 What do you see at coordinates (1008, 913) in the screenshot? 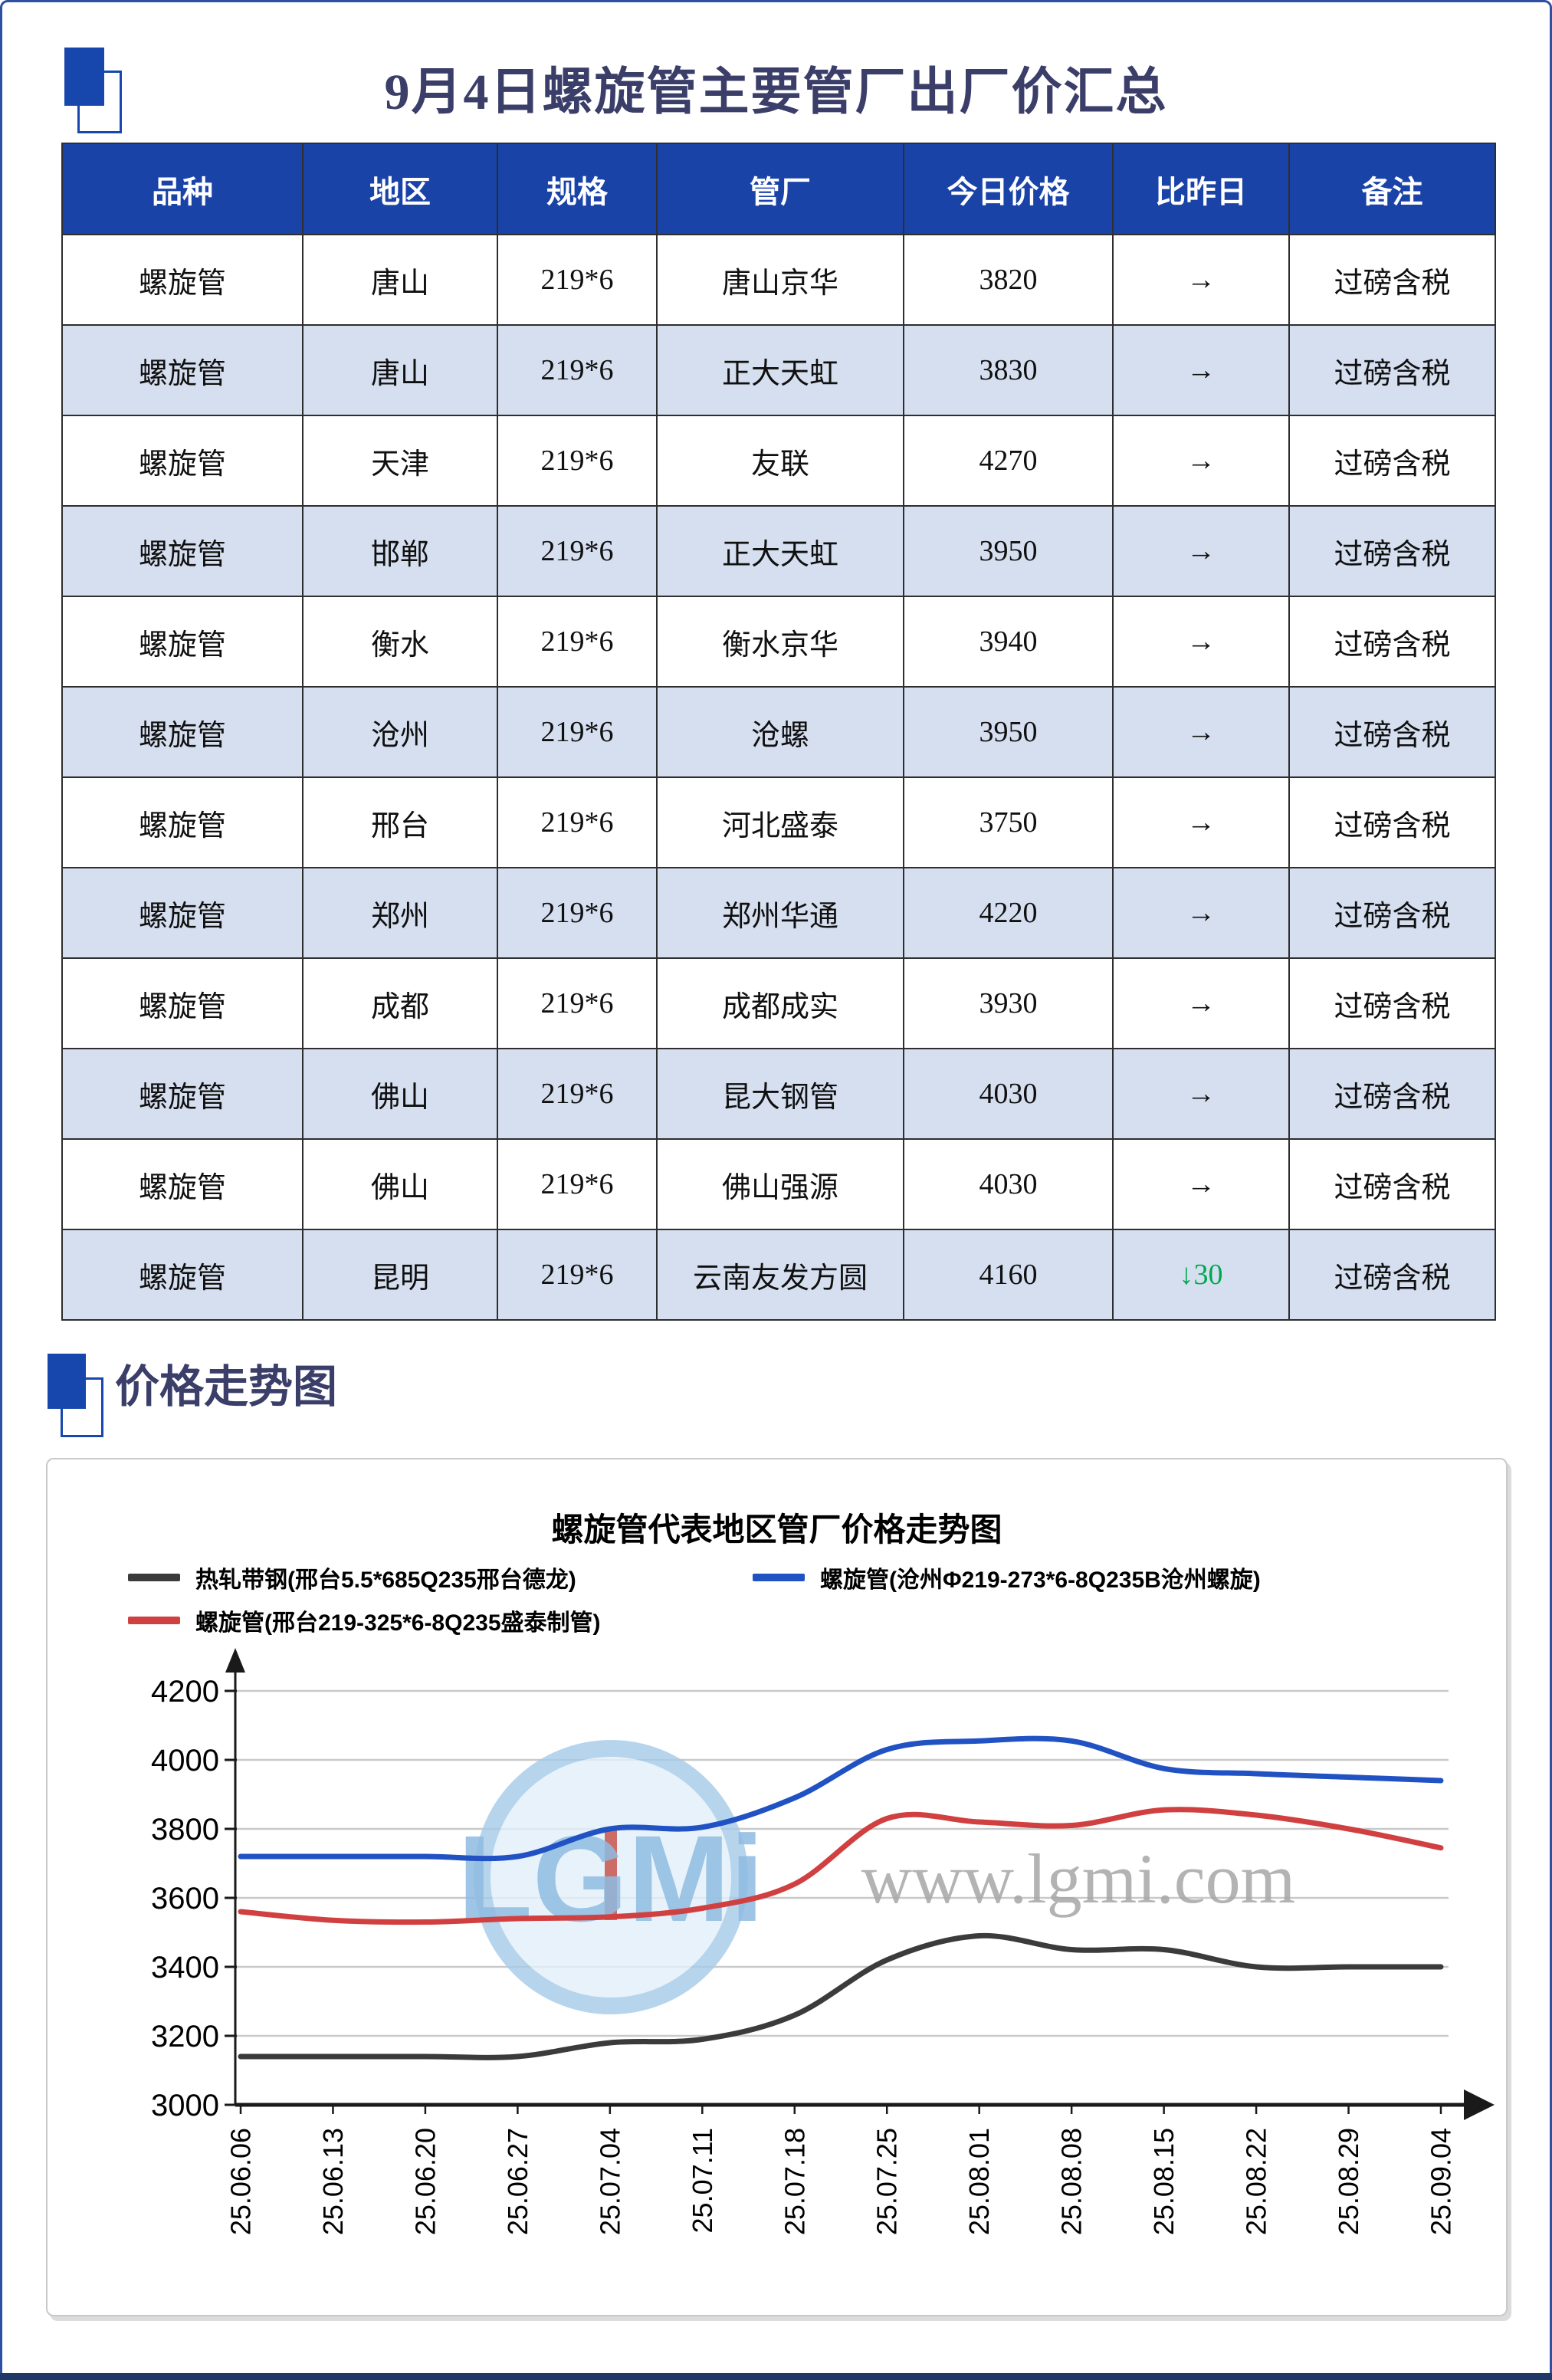
I see `cell-price: 4220` at bounding box center [1008, 913].